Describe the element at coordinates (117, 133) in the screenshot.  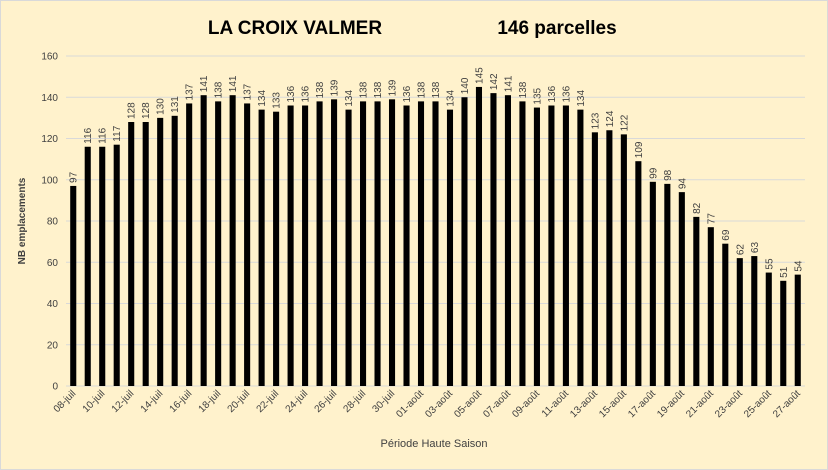
I see `value-label: 117` at that location.